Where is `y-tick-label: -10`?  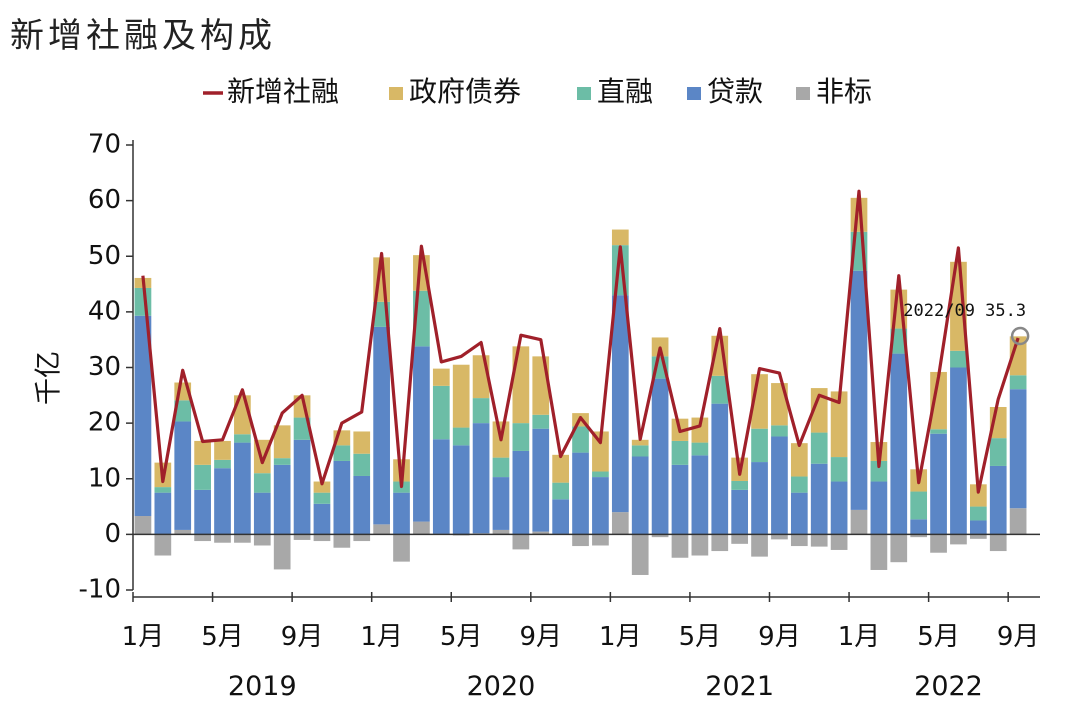 y-tick-label: -10 is located at coordinates (100, 590).